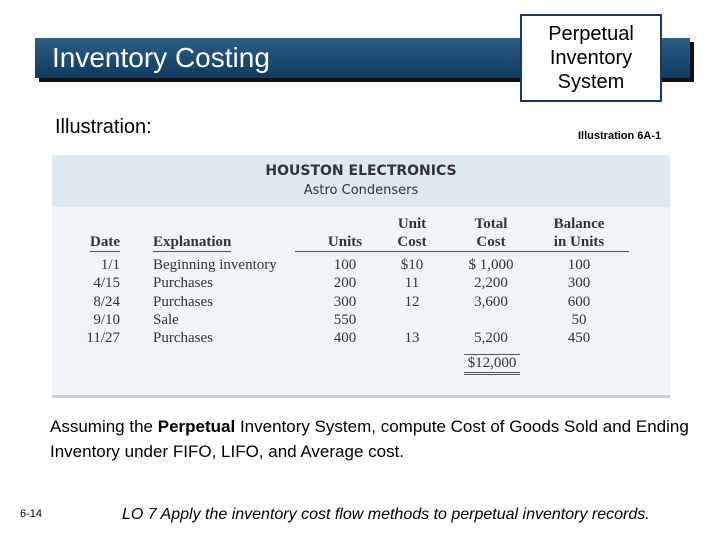 This screenshot has width=720, height=540. Describe the element at coordinates (412, 301) in the screenshot. I see `cell: 12` at that location.